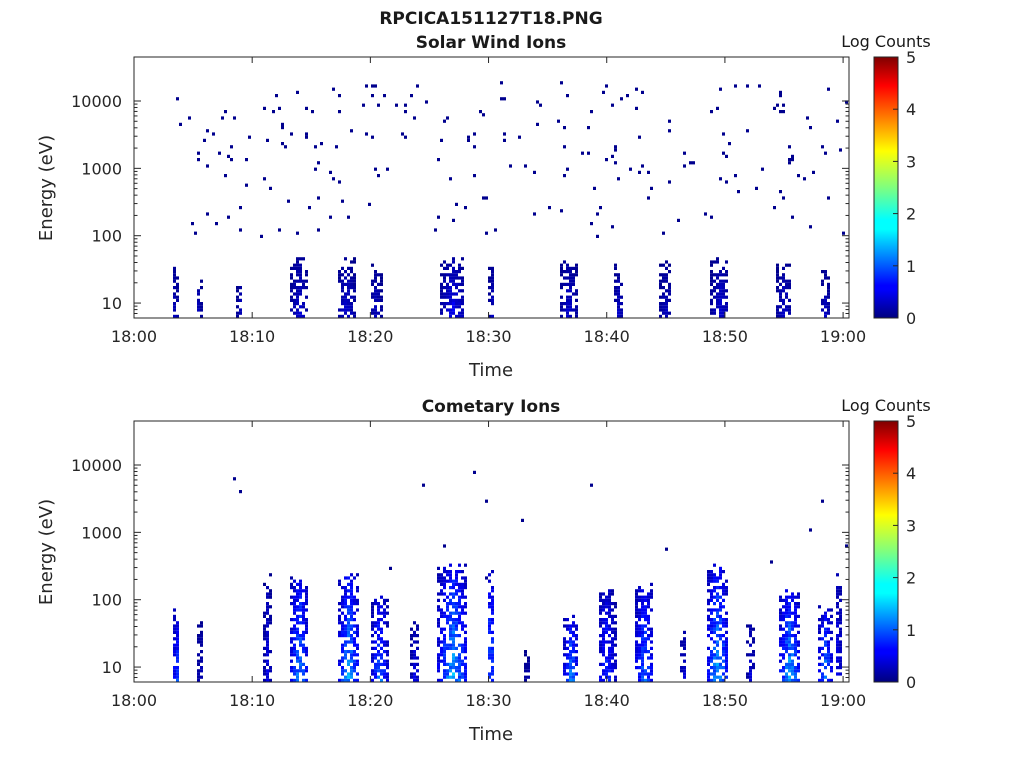  Describe the element at coordinates (101, 168) in the screenshot. I see `y-tick-label: 1000` at that location.